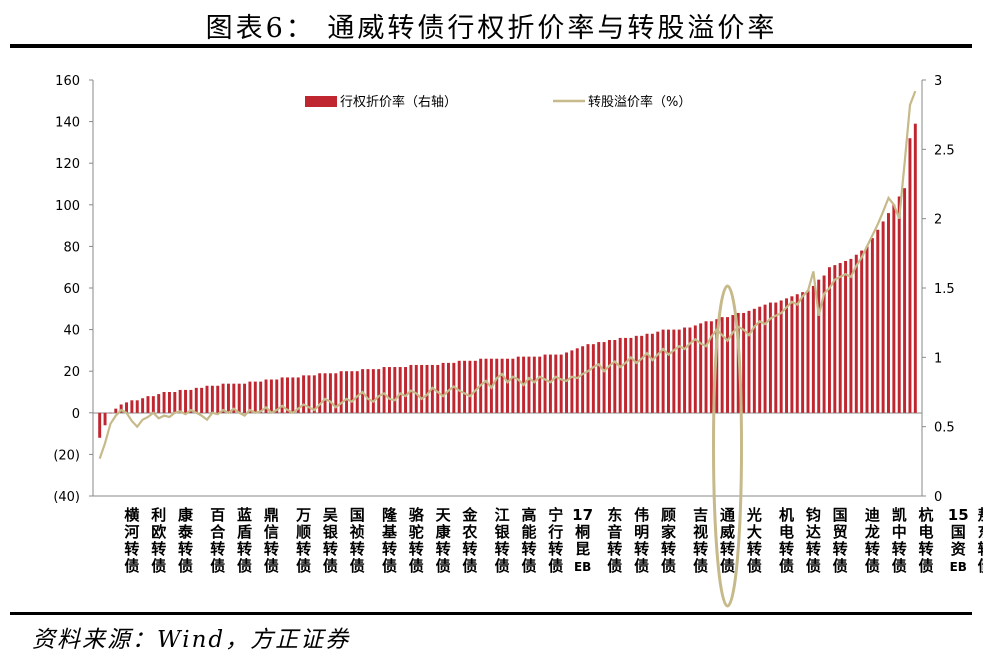  Describe the element at coordinates (331, 540) in the screenshot. I see `category-label: 吴银转债` at that location.